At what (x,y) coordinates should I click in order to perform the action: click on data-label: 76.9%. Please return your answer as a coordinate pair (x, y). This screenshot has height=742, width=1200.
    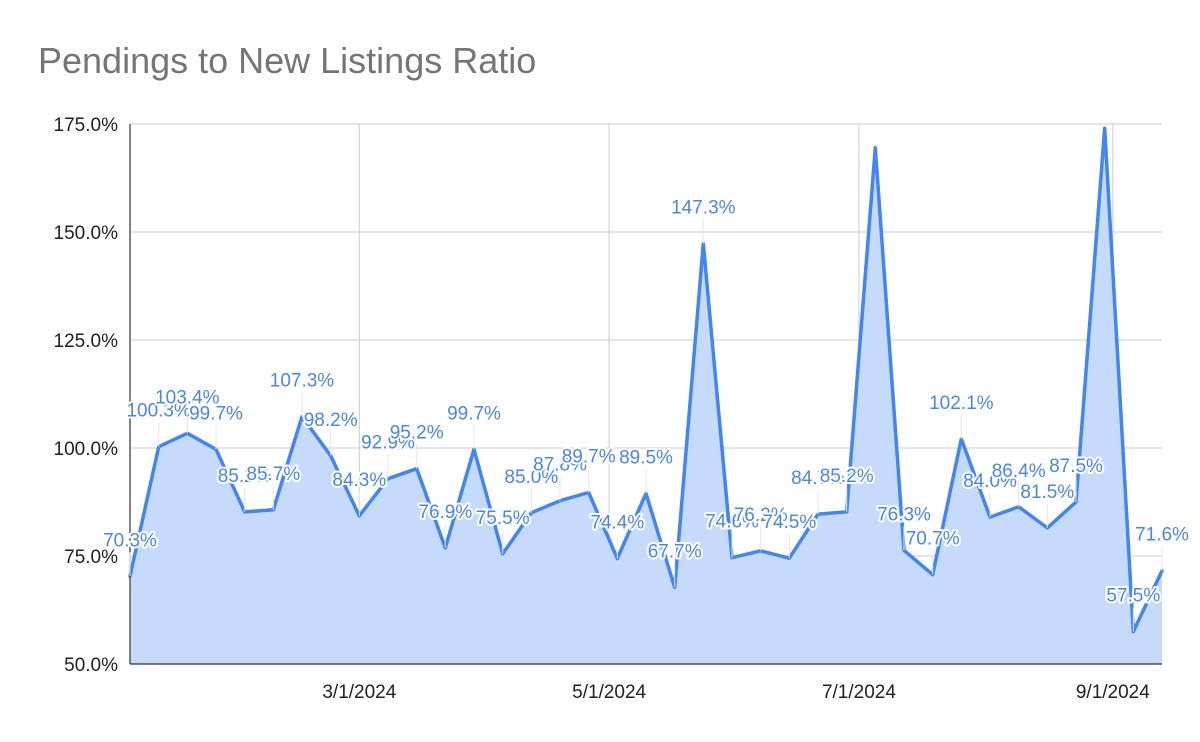
    Looking at the image, I should click on (445, 512).